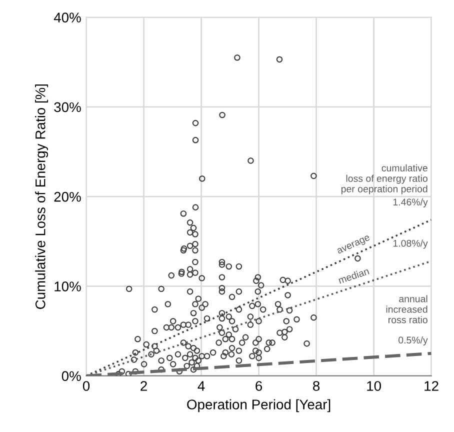 The height and width of the screenshot is (432, 454). Describe the element at coordinates (431, 386) in the screenshot. I see `x-tick-label: 12` at that location.